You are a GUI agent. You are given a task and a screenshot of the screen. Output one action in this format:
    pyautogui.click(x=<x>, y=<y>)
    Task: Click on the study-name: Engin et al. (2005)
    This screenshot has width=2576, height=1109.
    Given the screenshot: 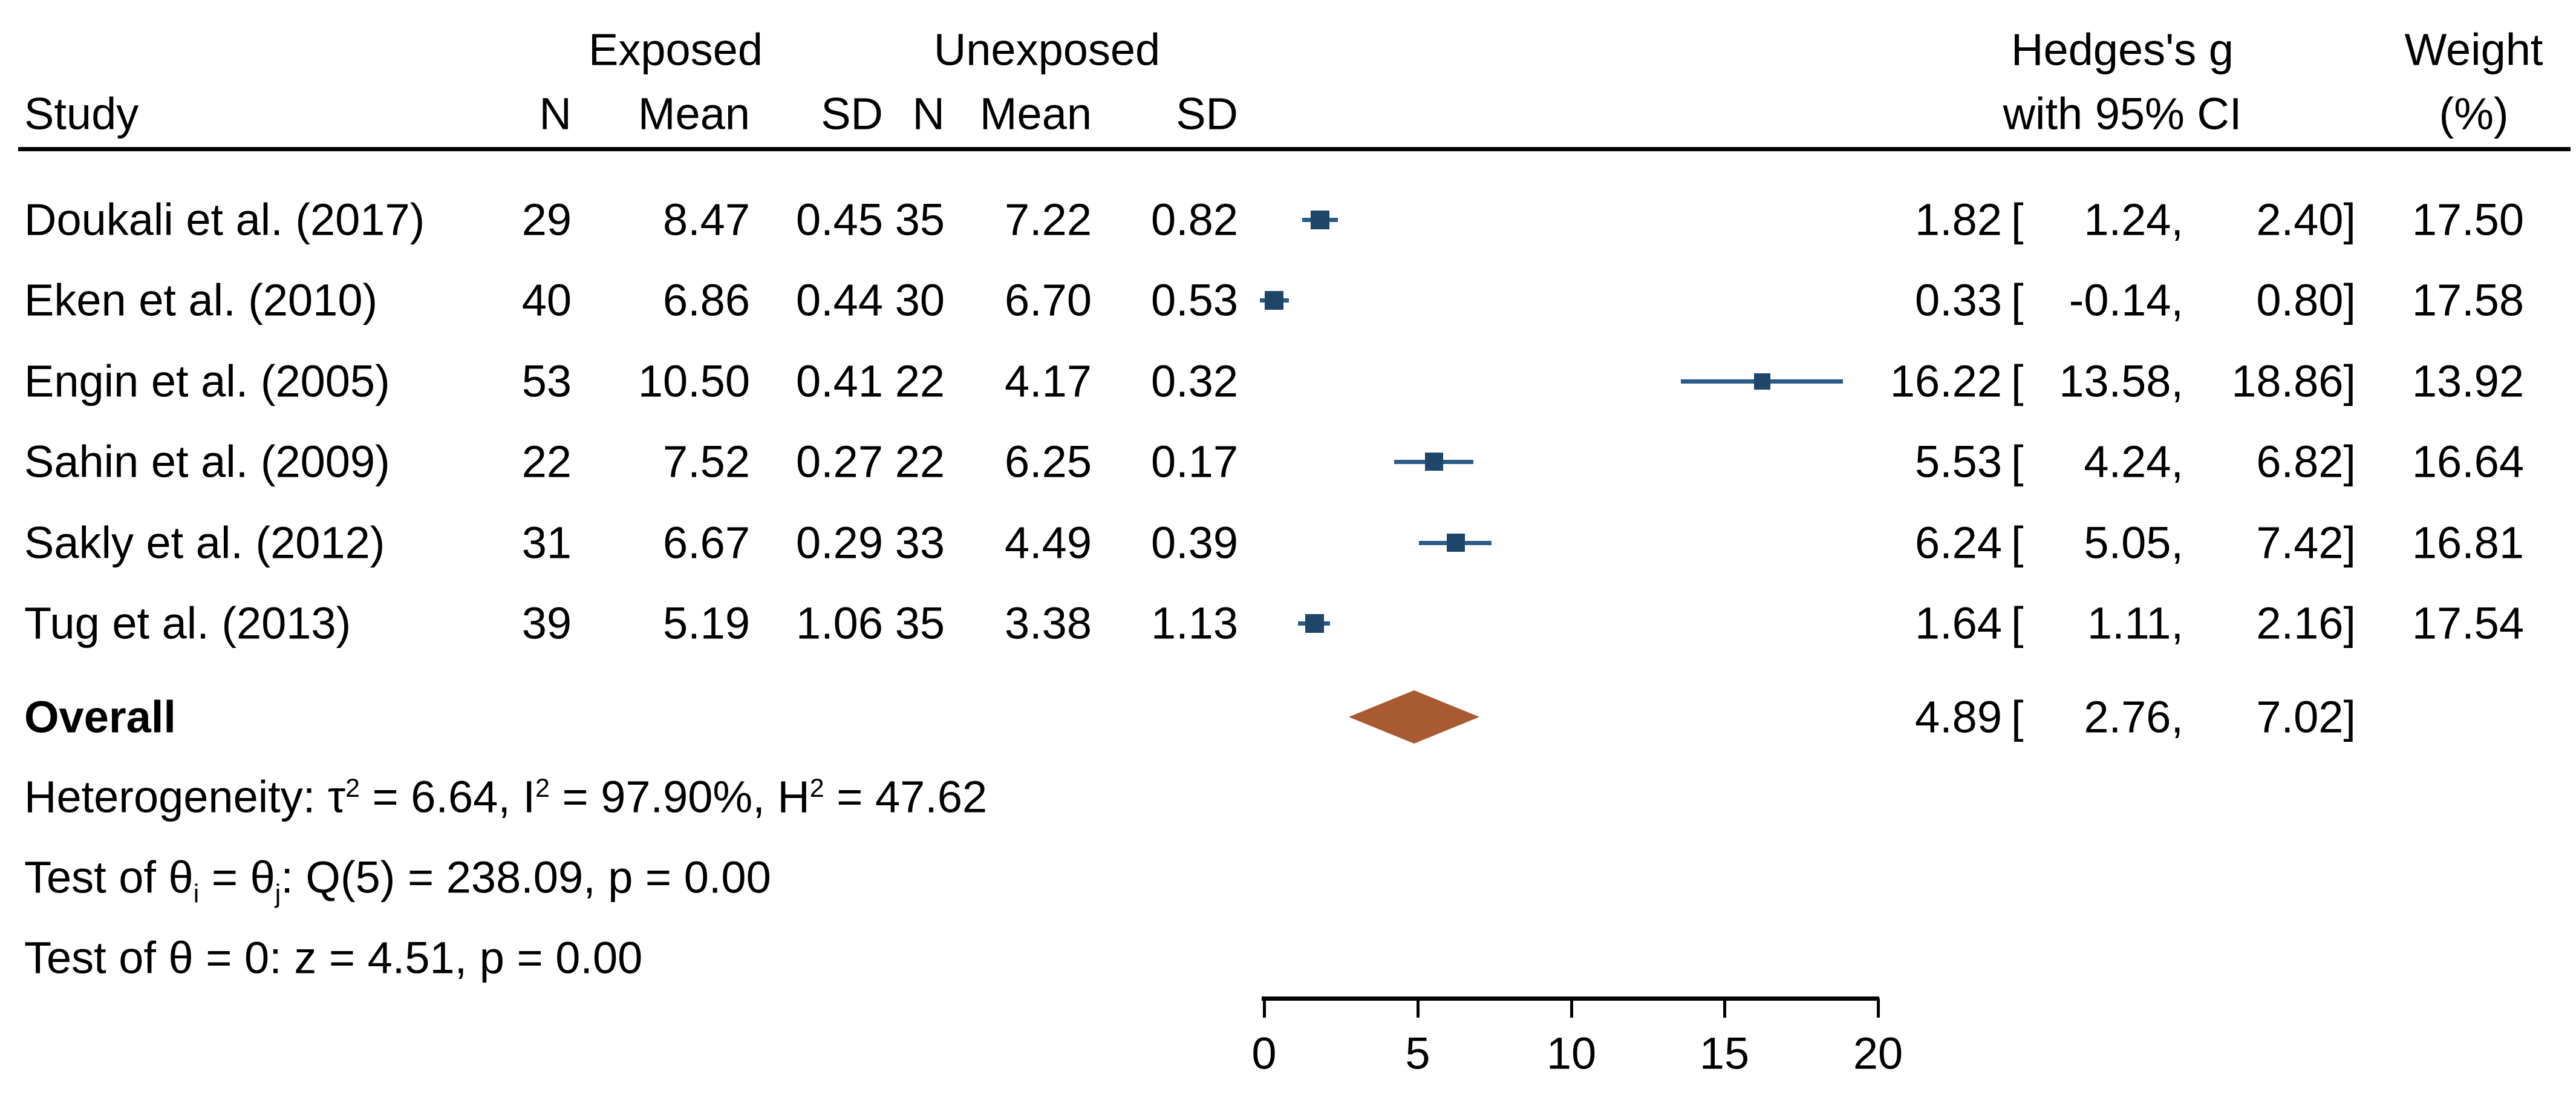 What is the action you would take?
    pyautogui.click(x=207, y=381)
    